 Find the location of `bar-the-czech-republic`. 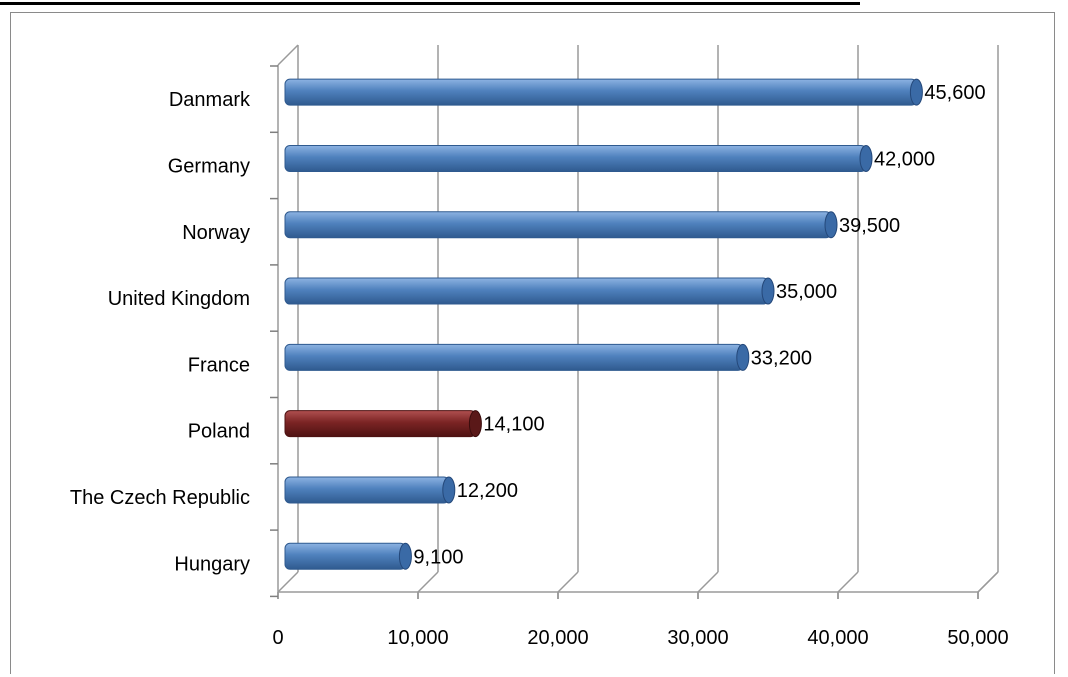

bar-the-czech-republic is located at coordinates (370, 490).